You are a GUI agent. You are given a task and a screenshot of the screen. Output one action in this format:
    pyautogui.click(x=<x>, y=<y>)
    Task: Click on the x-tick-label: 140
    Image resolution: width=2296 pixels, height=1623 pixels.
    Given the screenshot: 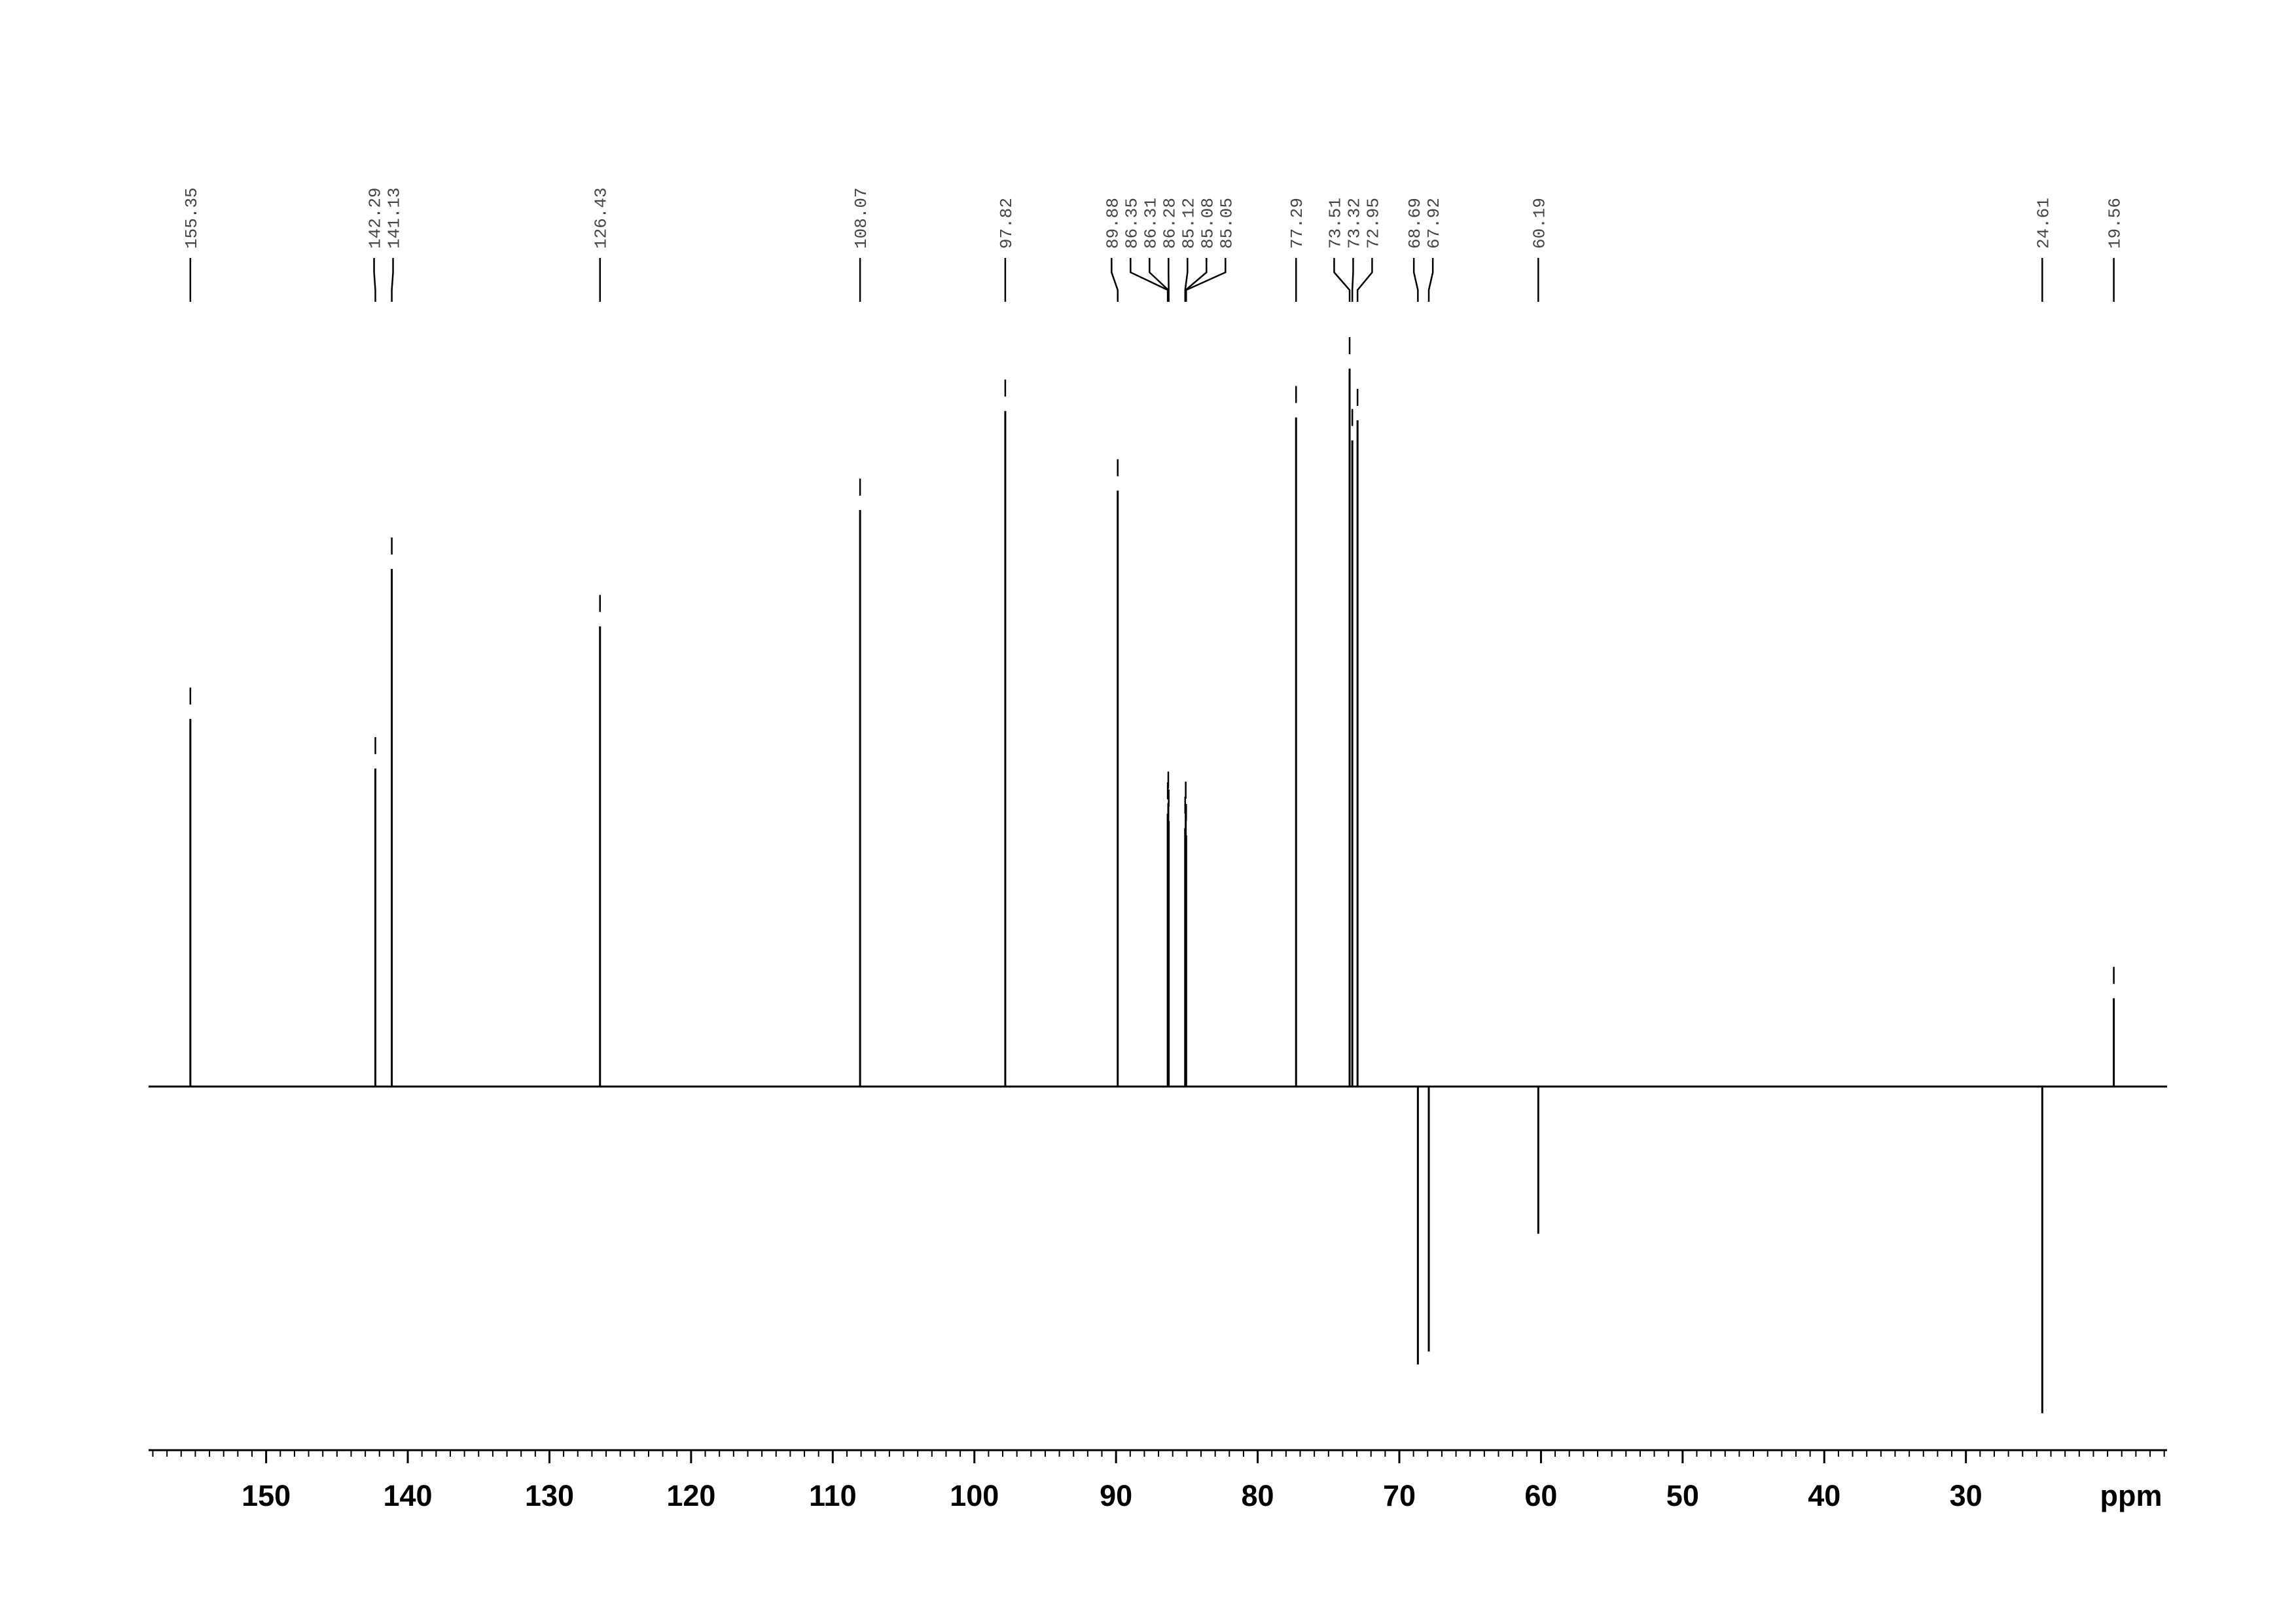 What is the action you would take?
    pyautogui.click(x=408, y=1495)
    